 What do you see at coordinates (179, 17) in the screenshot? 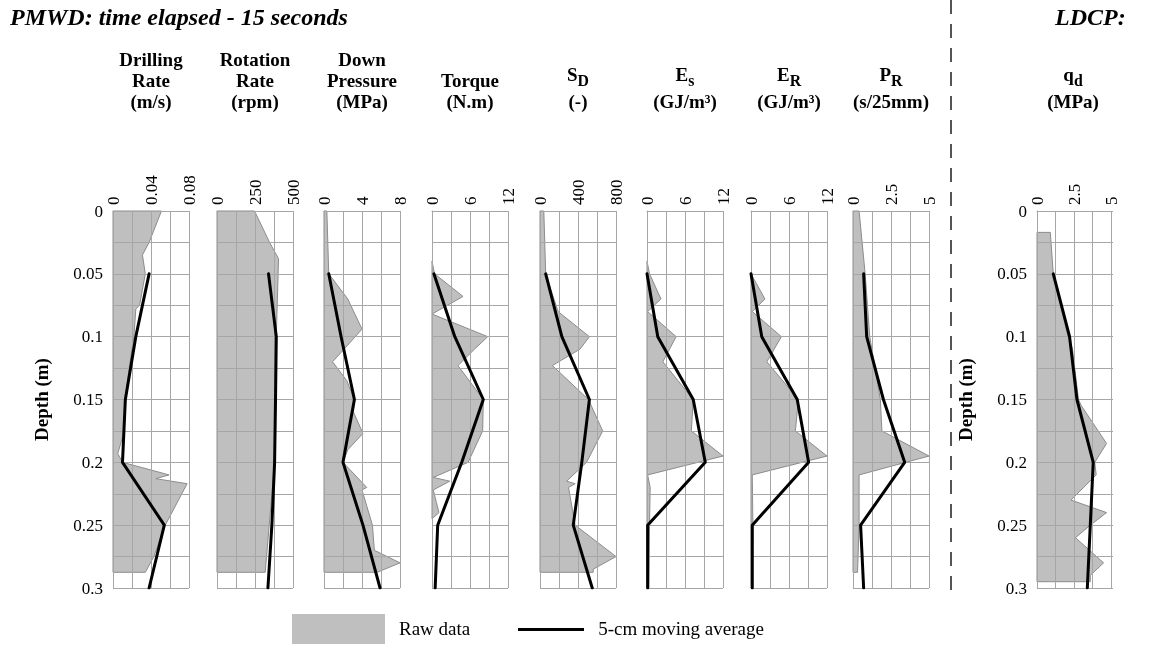
I see `chart-title: PMWD: time elapsed - 15 seconds` at bounding box center [179, 17].